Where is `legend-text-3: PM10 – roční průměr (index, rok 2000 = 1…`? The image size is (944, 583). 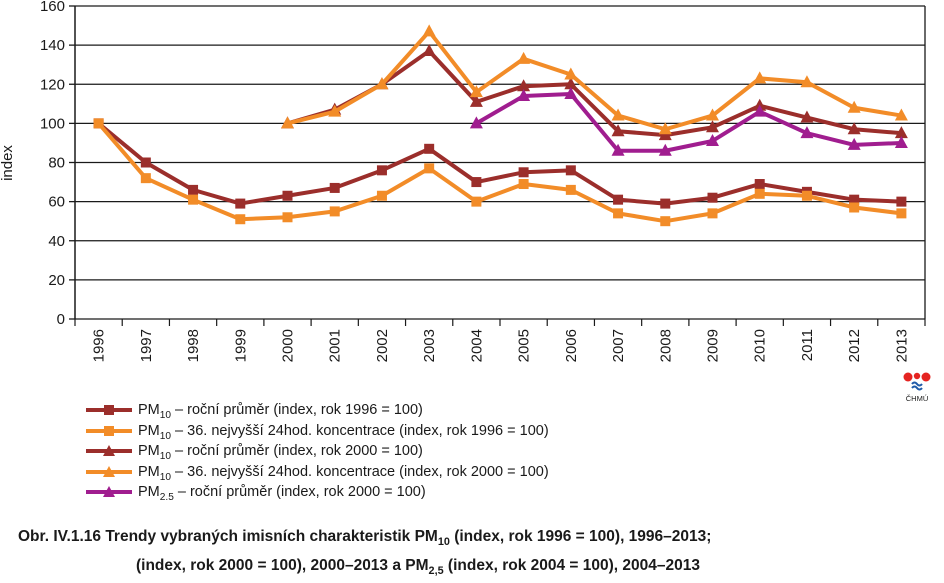
legend-text-3: PM10 – roční průměr (index, rok 2000 = 1… is located at coordinates (280, 452).